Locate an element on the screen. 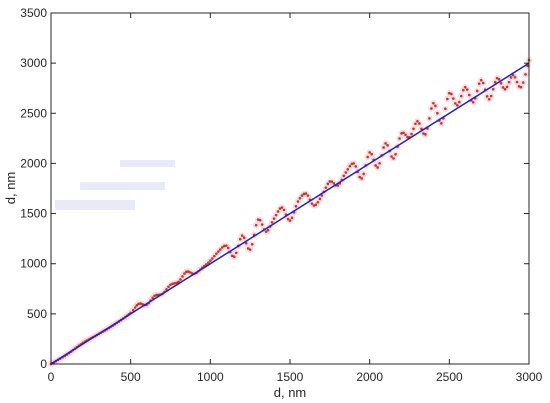 The width and height of the screenshot is (550, 403). background-artifacts is located at coordinates (115, 185).